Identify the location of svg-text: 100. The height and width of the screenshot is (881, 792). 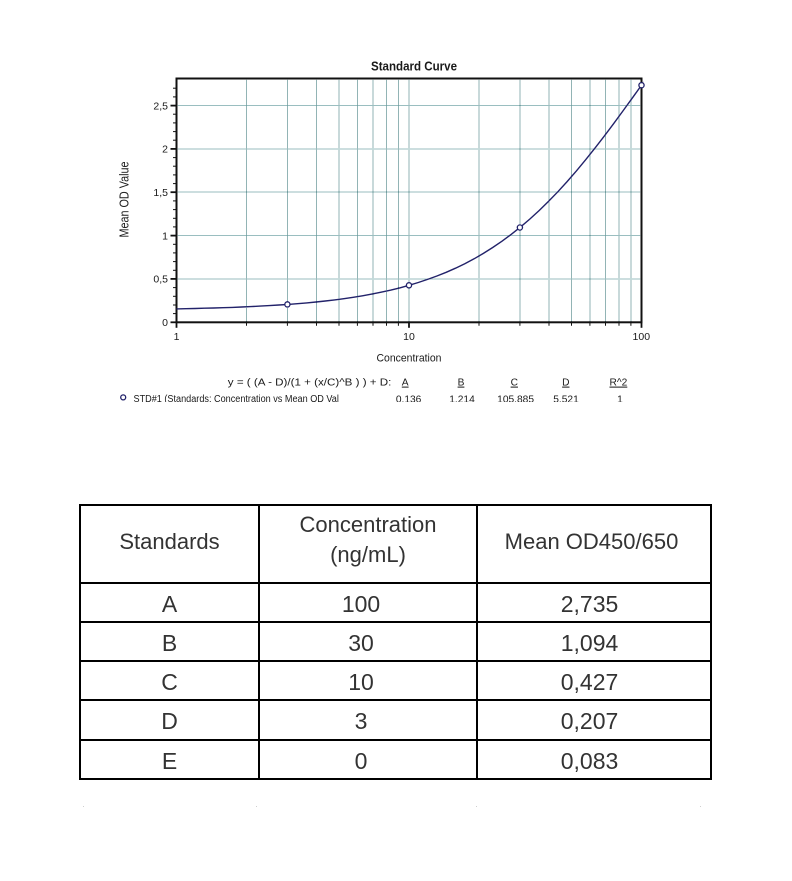
(642, 337).